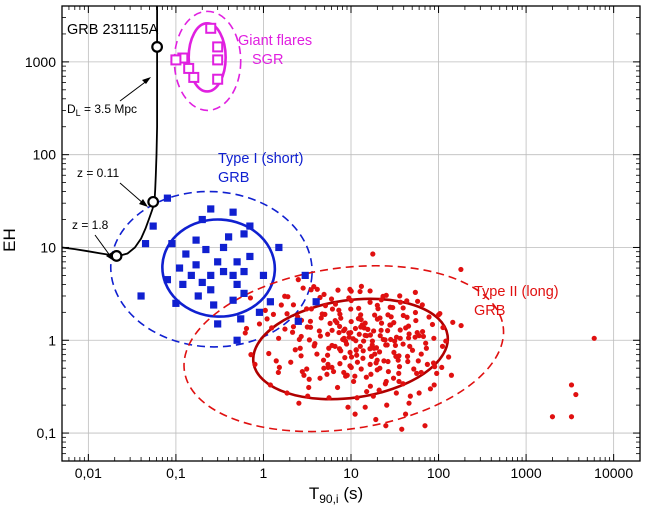  I want to click on sgr-points, so click(197, 53).